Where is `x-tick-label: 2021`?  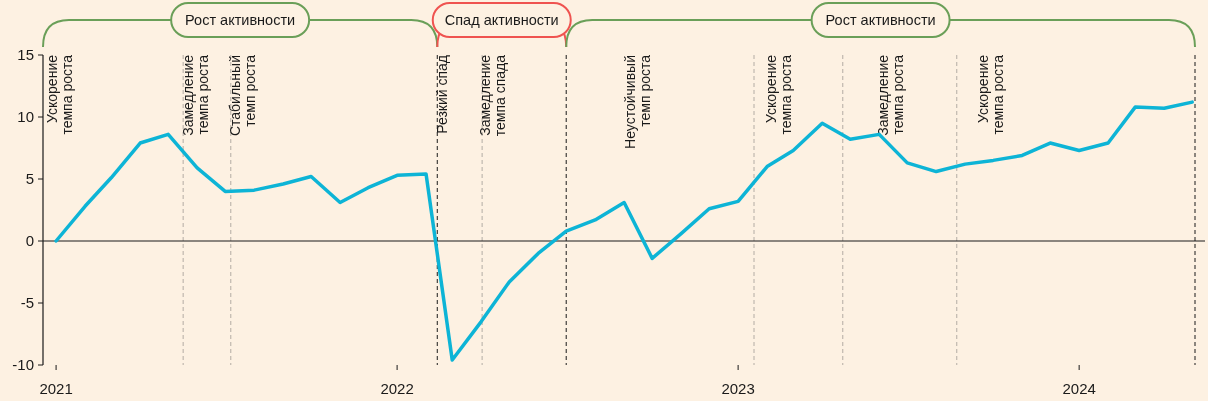
x-tick-label: 2021 is located at coordinates (56, 388).